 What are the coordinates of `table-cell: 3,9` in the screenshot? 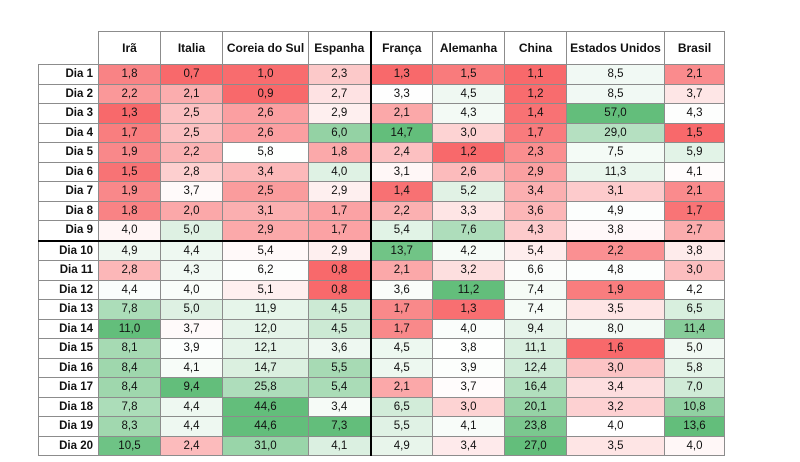 It's located at (191, 348).